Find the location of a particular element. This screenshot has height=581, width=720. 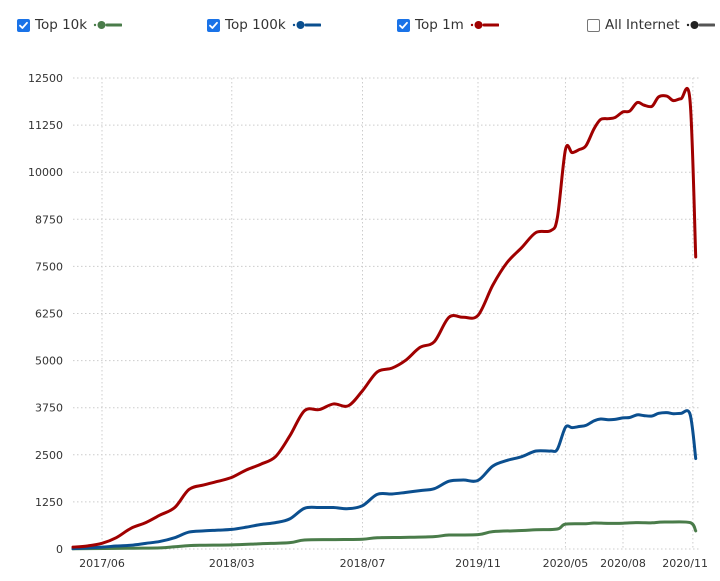

x-tick-label: 2018/03 is located at coordinates (232, 563).